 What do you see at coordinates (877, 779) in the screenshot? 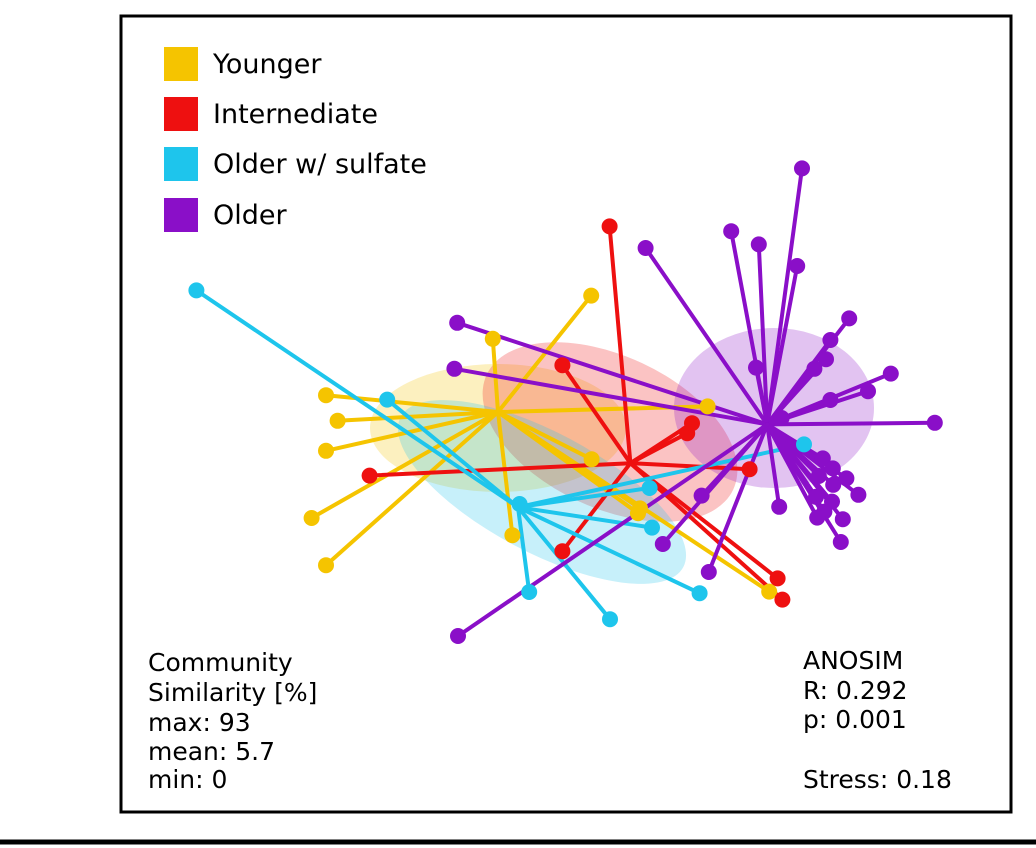
I see `stress-value: Stress: 0.18` at bounding box center [877, 779].